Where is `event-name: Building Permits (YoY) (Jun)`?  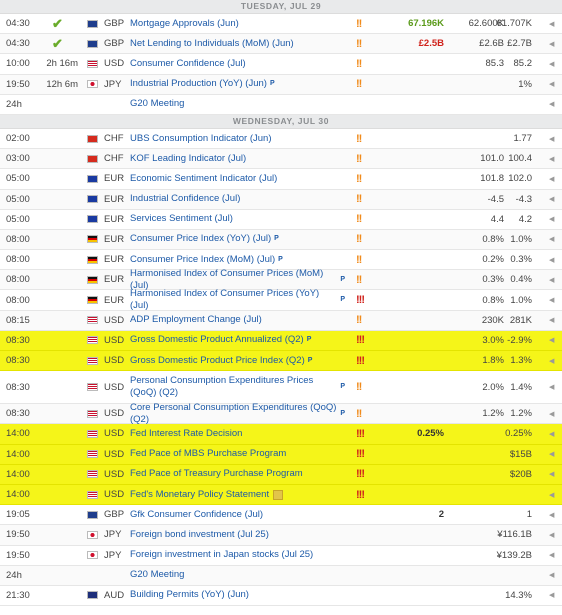
event-name: Building Permits (YoY) (Jun) is located at coordinates (189, 595).